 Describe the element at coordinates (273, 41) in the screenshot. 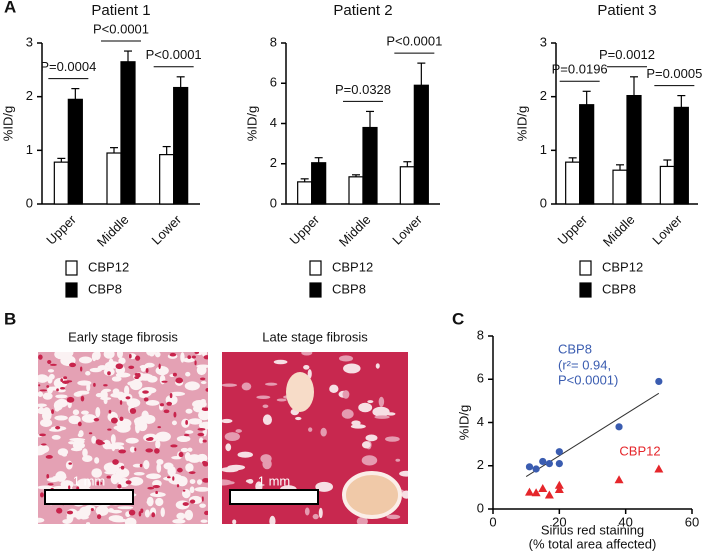

I see `y-tick-label: 8` at that location.